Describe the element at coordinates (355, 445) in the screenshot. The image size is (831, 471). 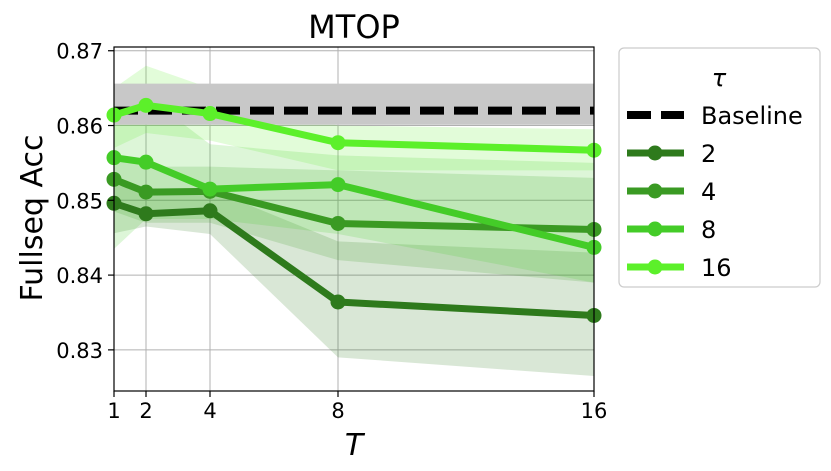
I see `x-axis-label: T` at that location.